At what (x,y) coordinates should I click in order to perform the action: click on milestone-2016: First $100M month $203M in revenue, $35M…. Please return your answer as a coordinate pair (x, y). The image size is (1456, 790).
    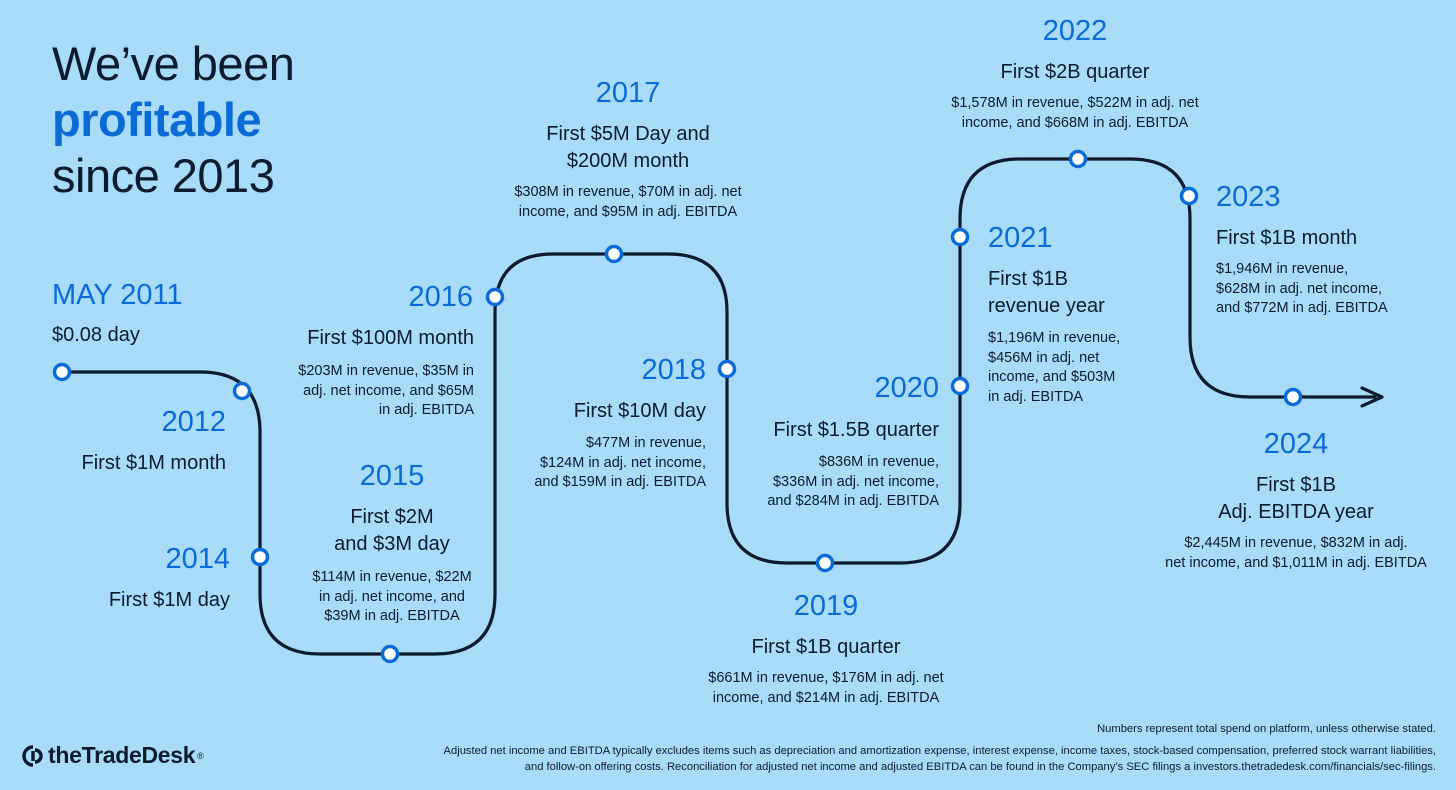
    Looking at the image, I should click on (354, 373).